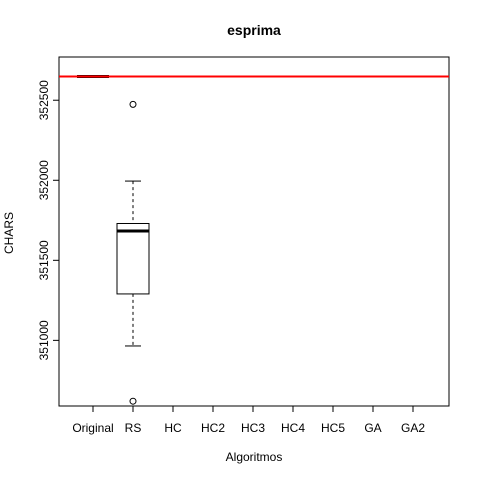 This screenshot has height=480, width=480. What do you see at coordinates (44, 100) in the screenshot?
I see `y-tick-label: 352500` at bounding box center [44, 100].